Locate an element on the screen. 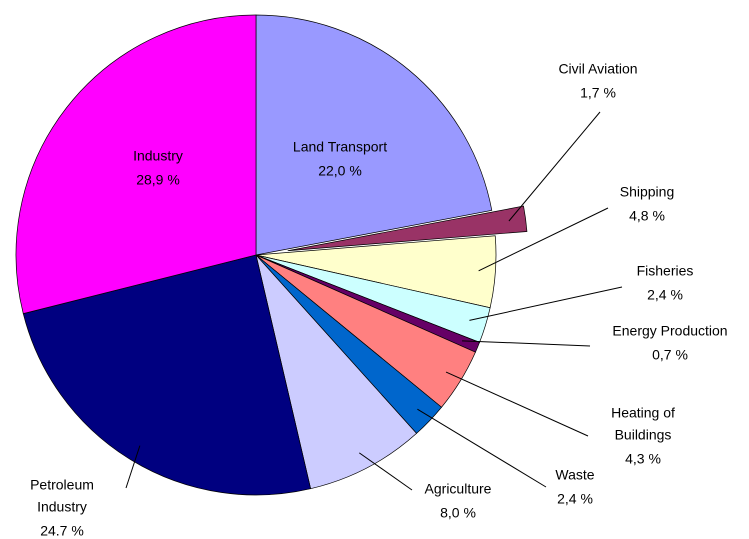 This screenshot has height=539, width=749. value-label: 4,3 % is located at coordinates (643, 459).